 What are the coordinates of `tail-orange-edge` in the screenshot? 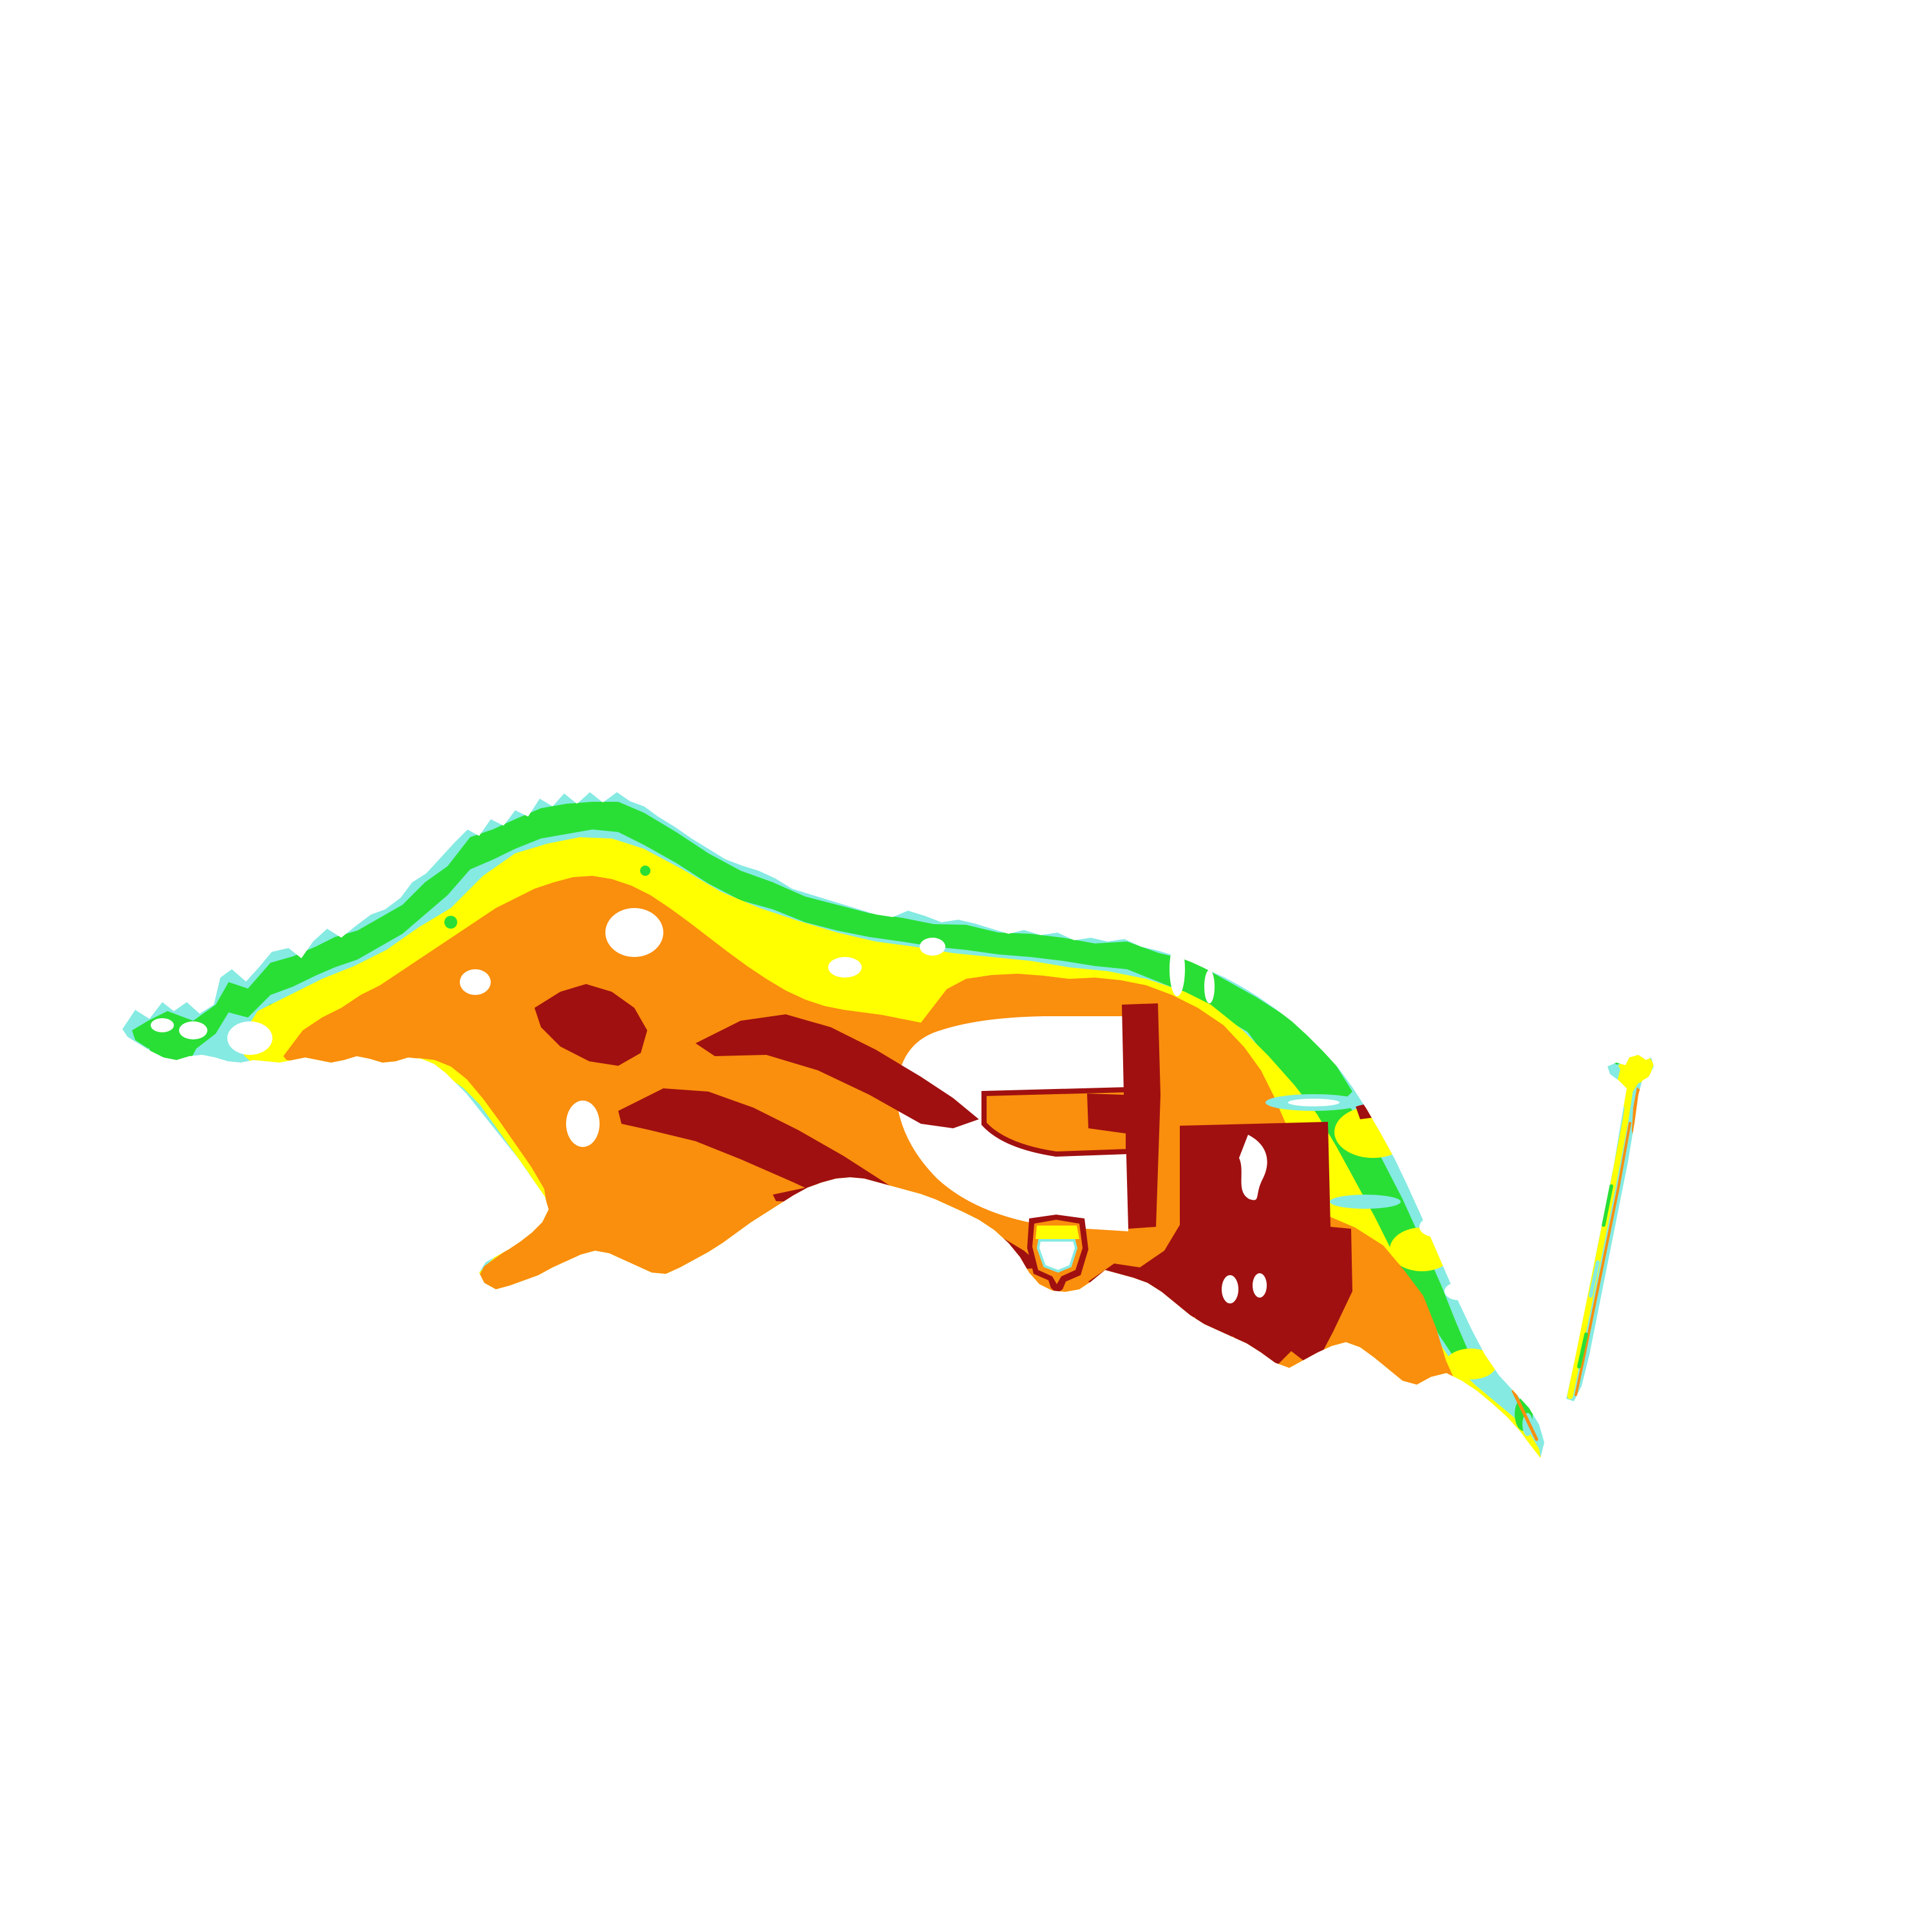 It's located at (1525, 1415).